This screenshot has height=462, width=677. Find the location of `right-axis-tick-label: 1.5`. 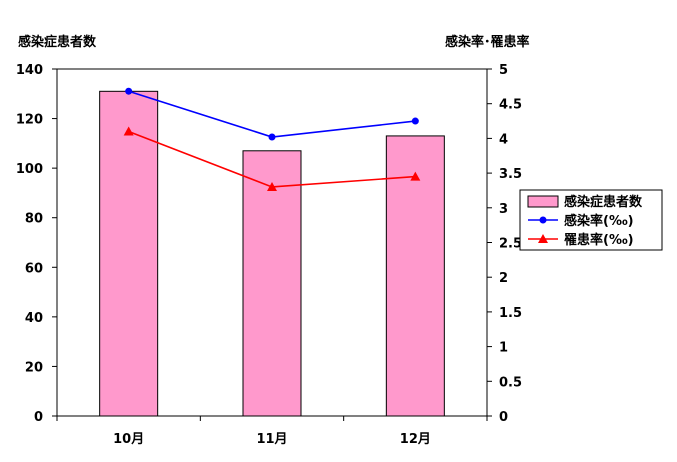

right-axis-tick-label: 1.5 is located at coordinates (510, 313).